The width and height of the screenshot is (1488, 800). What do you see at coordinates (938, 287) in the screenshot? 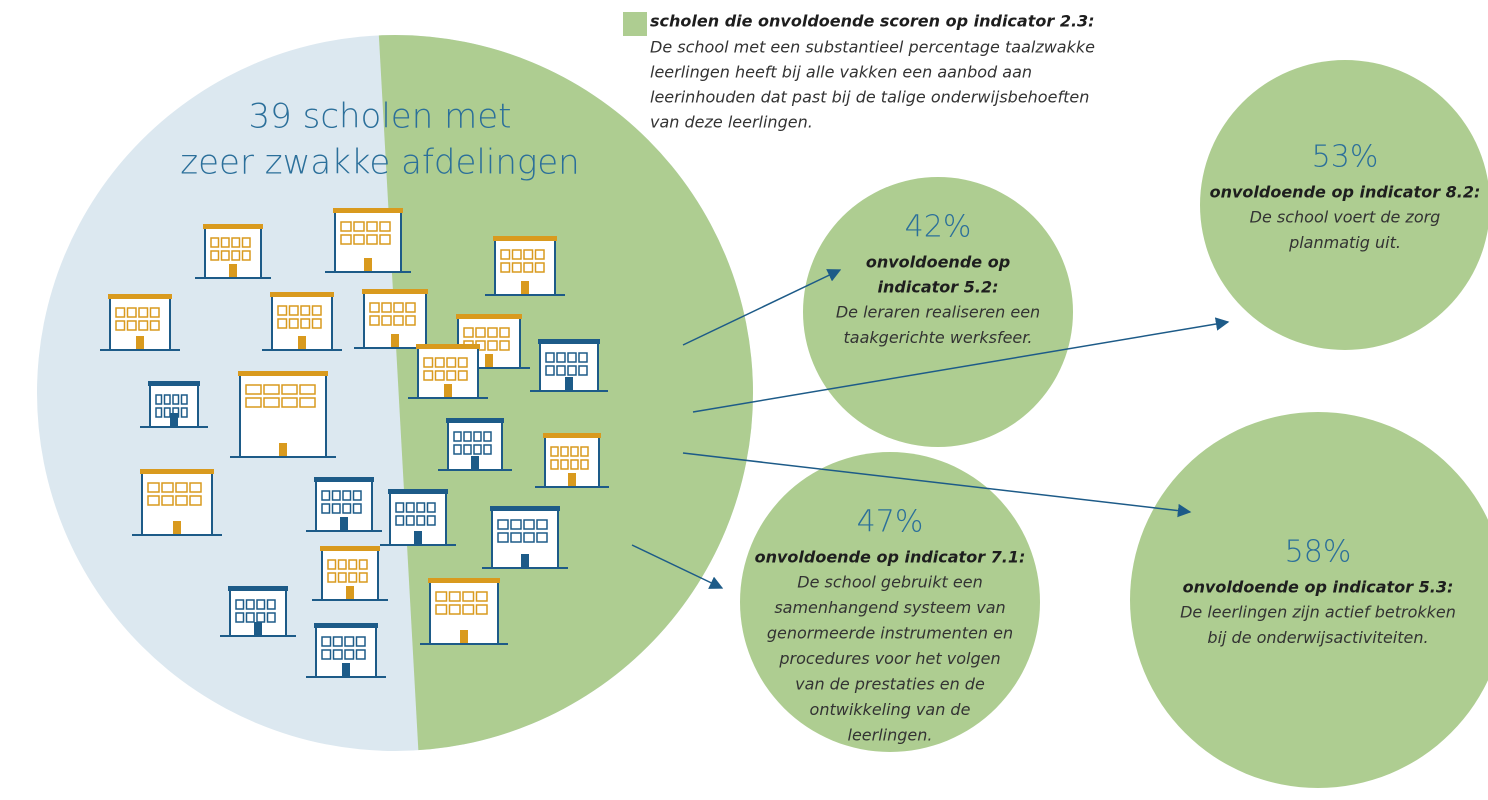
I see `bubble-heading: indicator 5.2:` at bounding box center [938, 287].